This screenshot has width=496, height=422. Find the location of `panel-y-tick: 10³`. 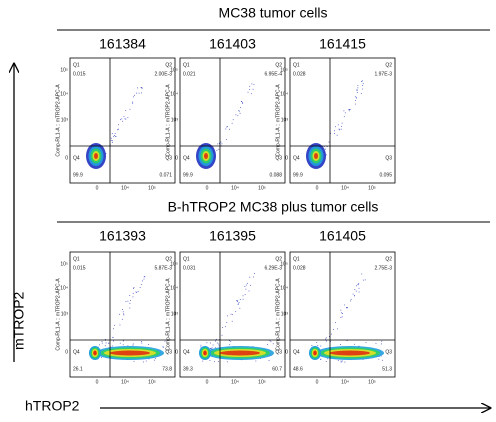

panel-y-tick: 10³ is located at coordinates (285, 314).